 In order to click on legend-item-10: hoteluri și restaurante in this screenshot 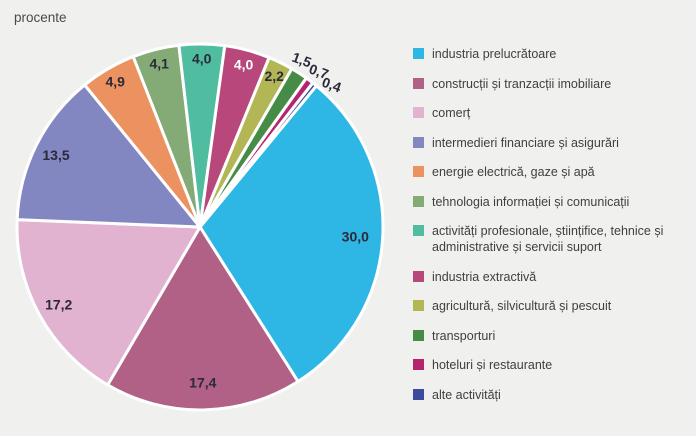, I will do `click(551, 365)`.